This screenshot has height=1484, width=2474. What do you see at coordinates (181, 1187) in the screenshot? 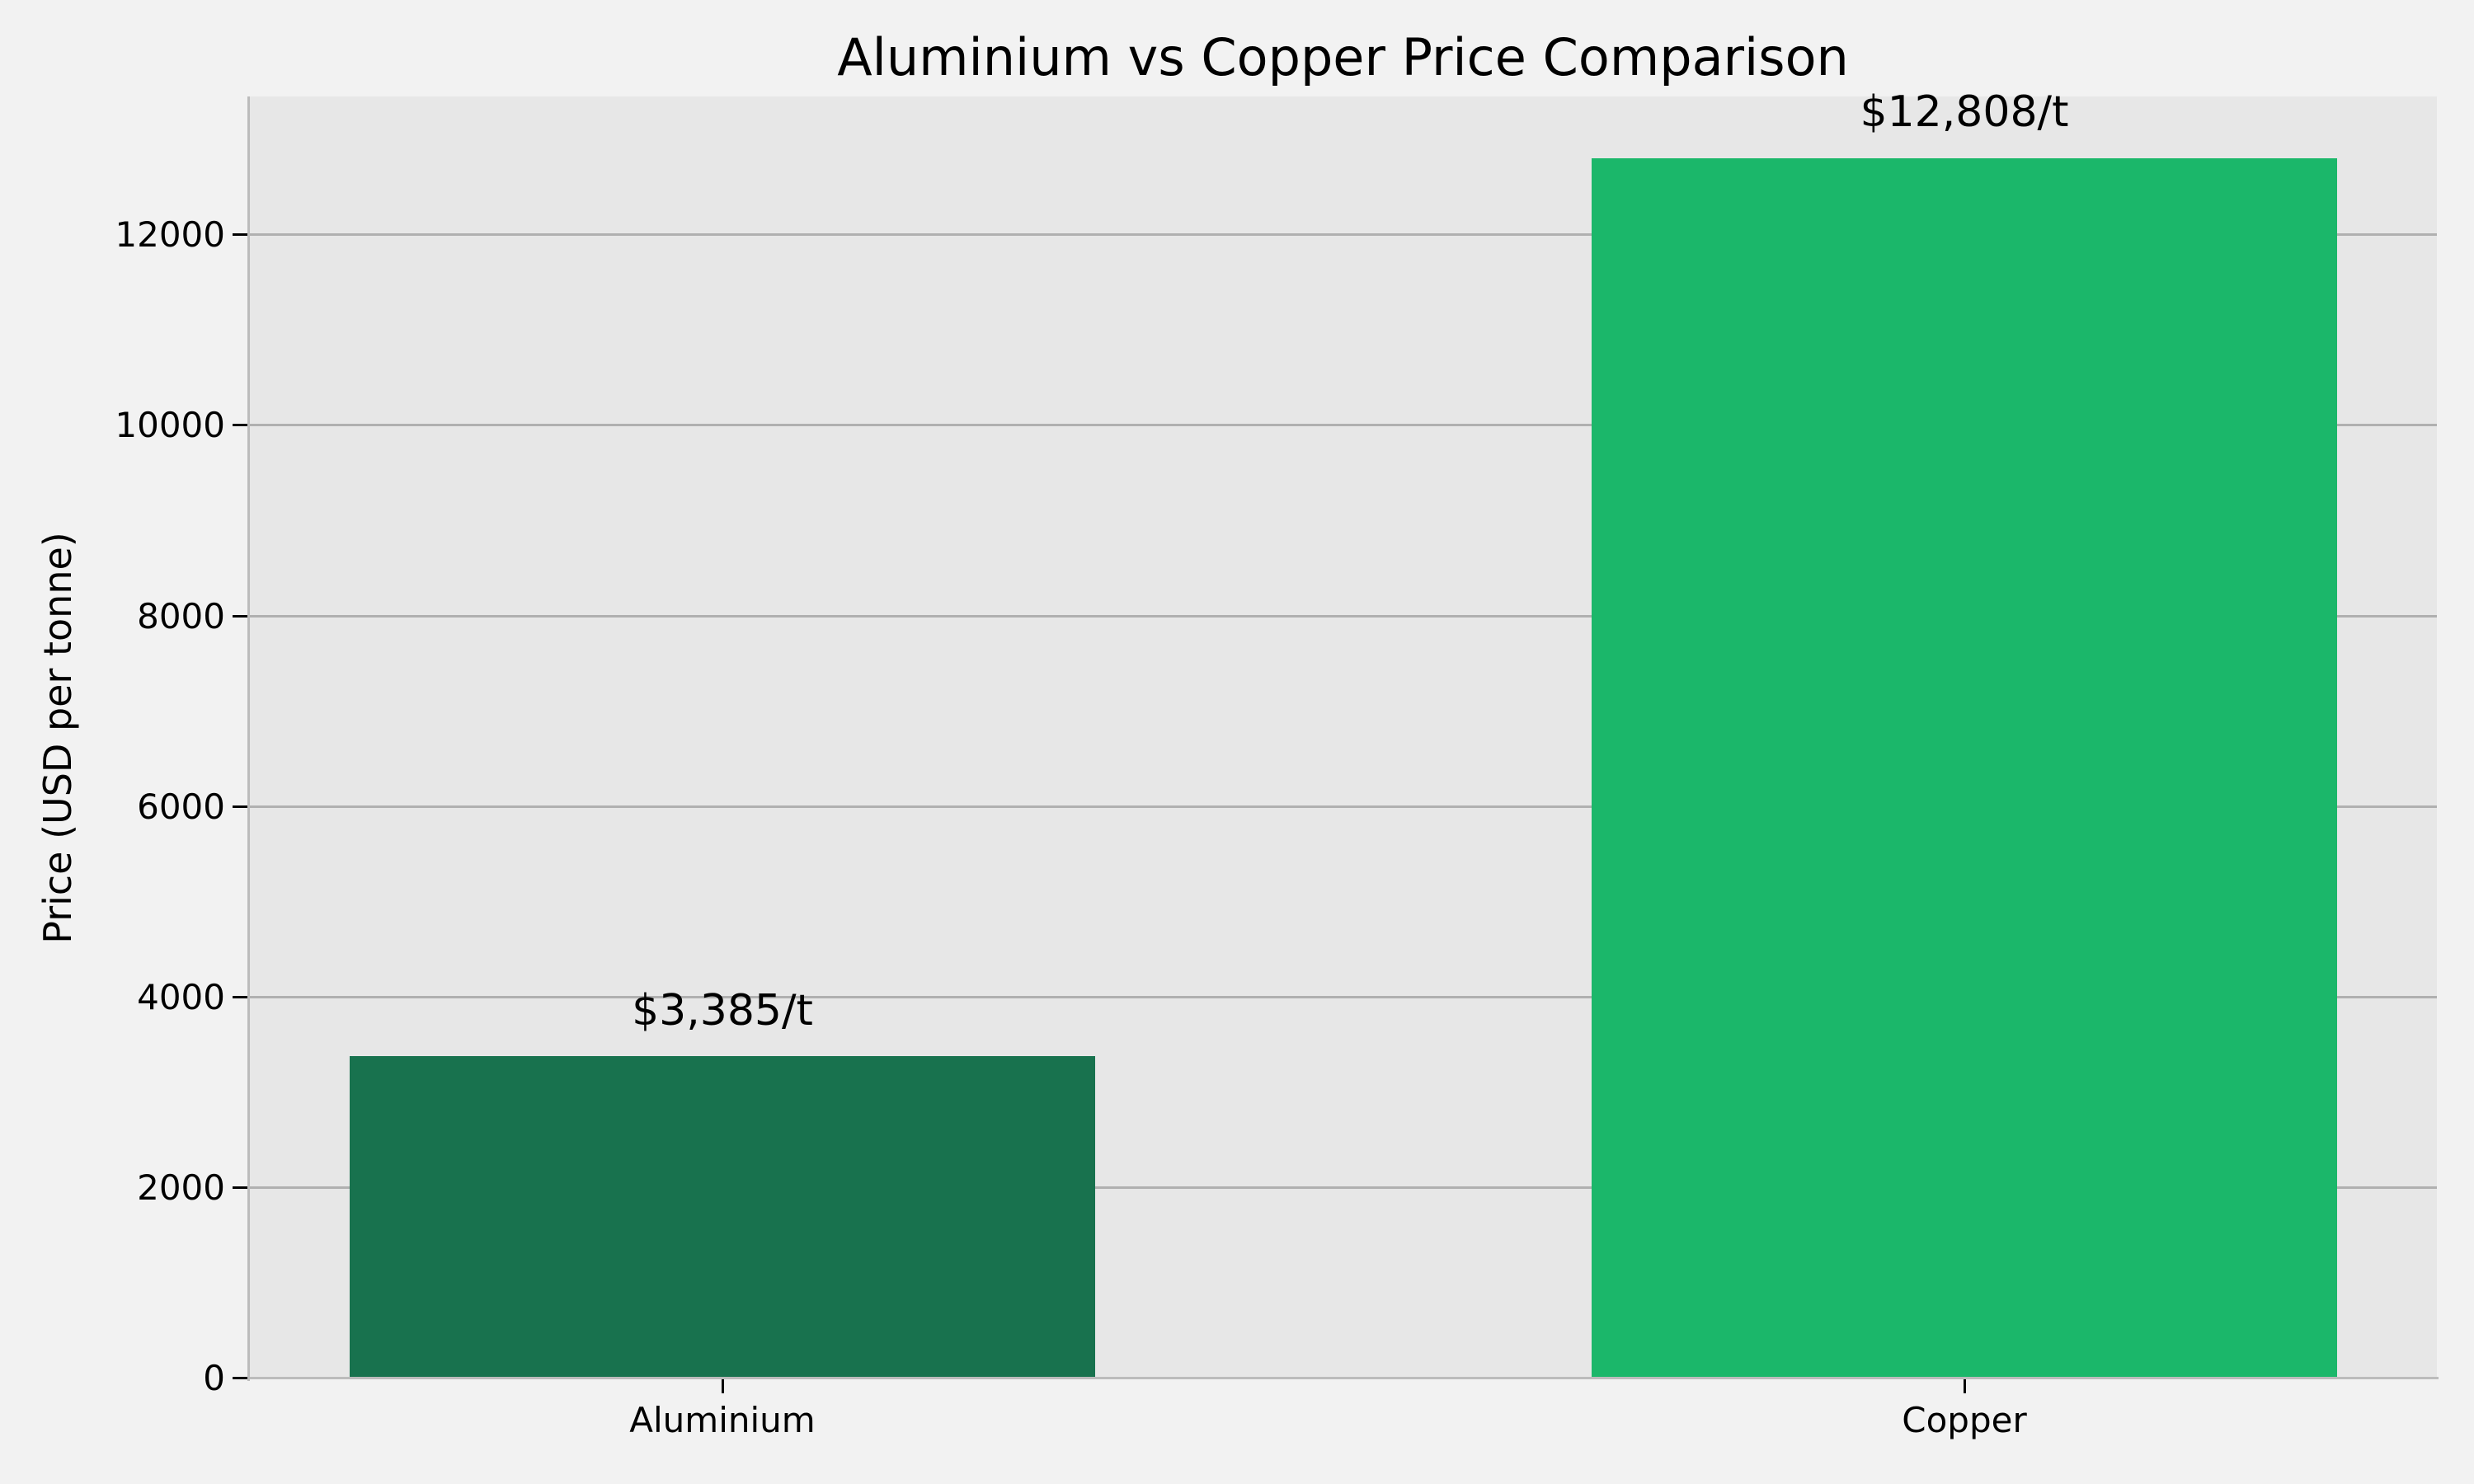
I see `ytick-label: 2000` at bounding box center [181, 1187].